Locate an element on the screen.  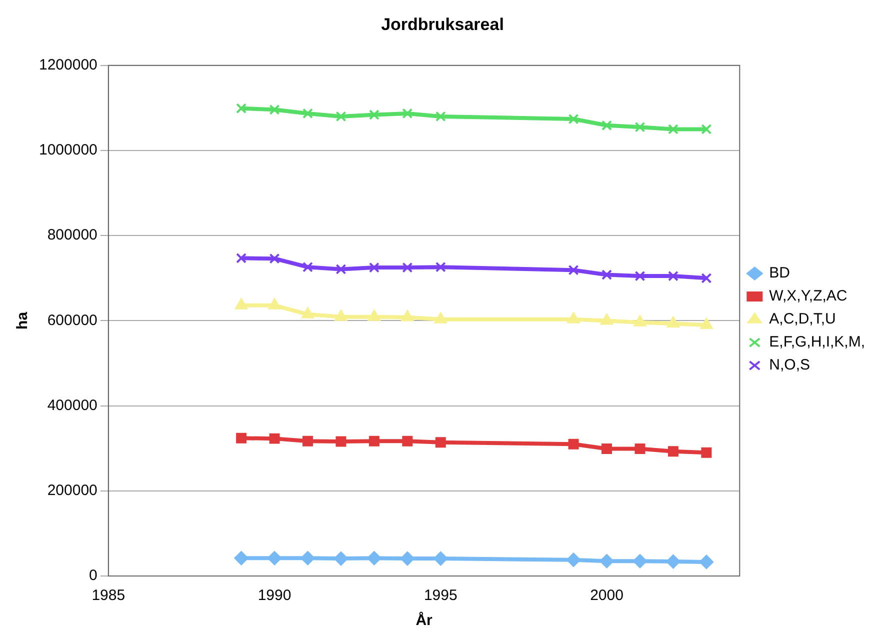
x-tick-label: 1995 is located at coordinates (441, 595).